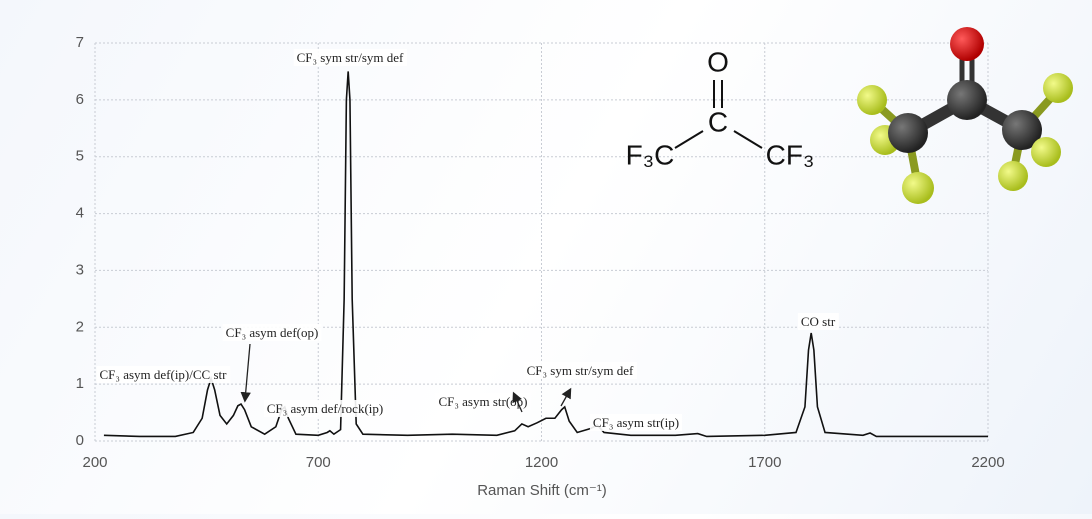  I want to click on annotation: CF₃ asym def(ip)/CC str, so click(164, 374).